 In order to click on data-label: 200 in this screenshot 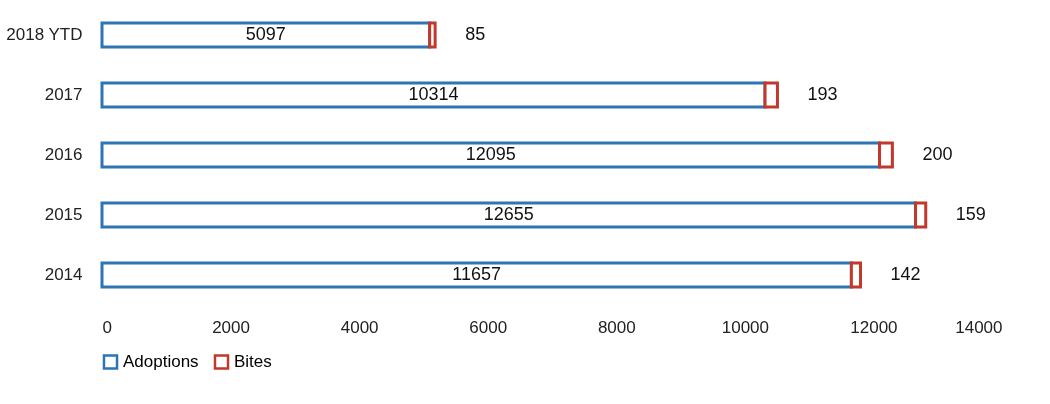, I will do `click(937, 154)`.